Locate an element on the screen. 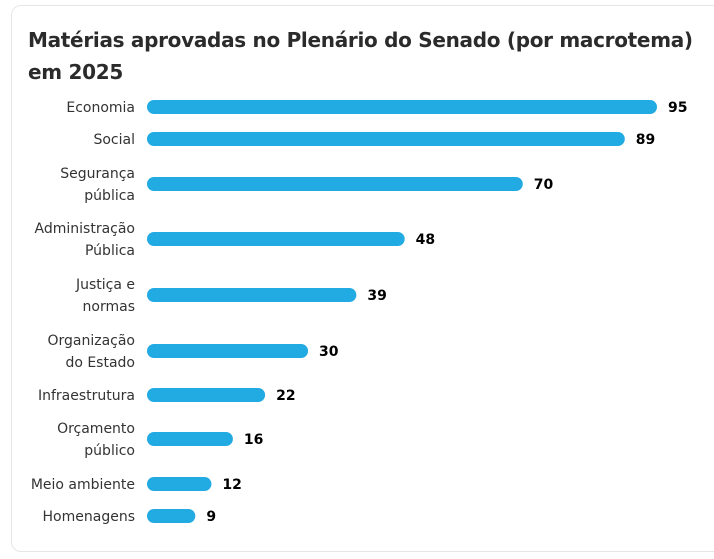  category-label: Social is located at coordinates (114, 140).